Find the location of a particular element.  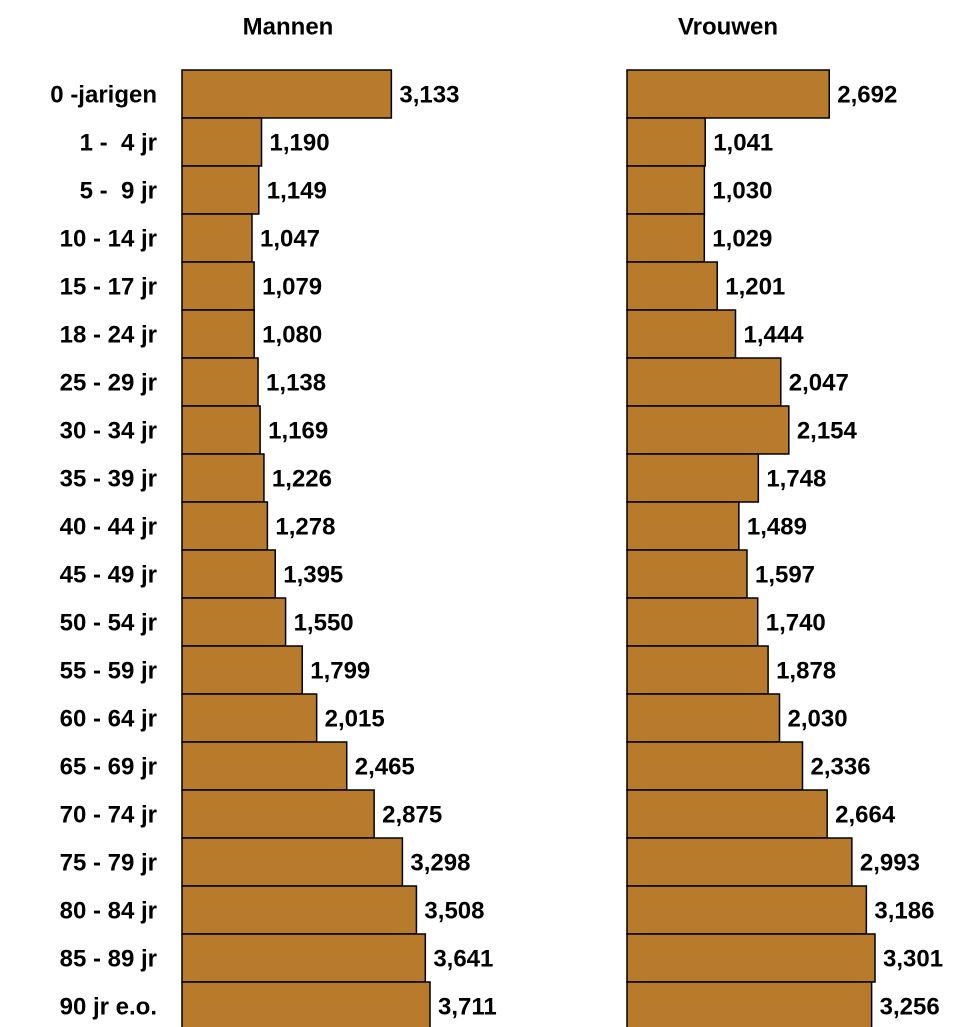

value-label: 1,748 is located at coordinates (796, 478).